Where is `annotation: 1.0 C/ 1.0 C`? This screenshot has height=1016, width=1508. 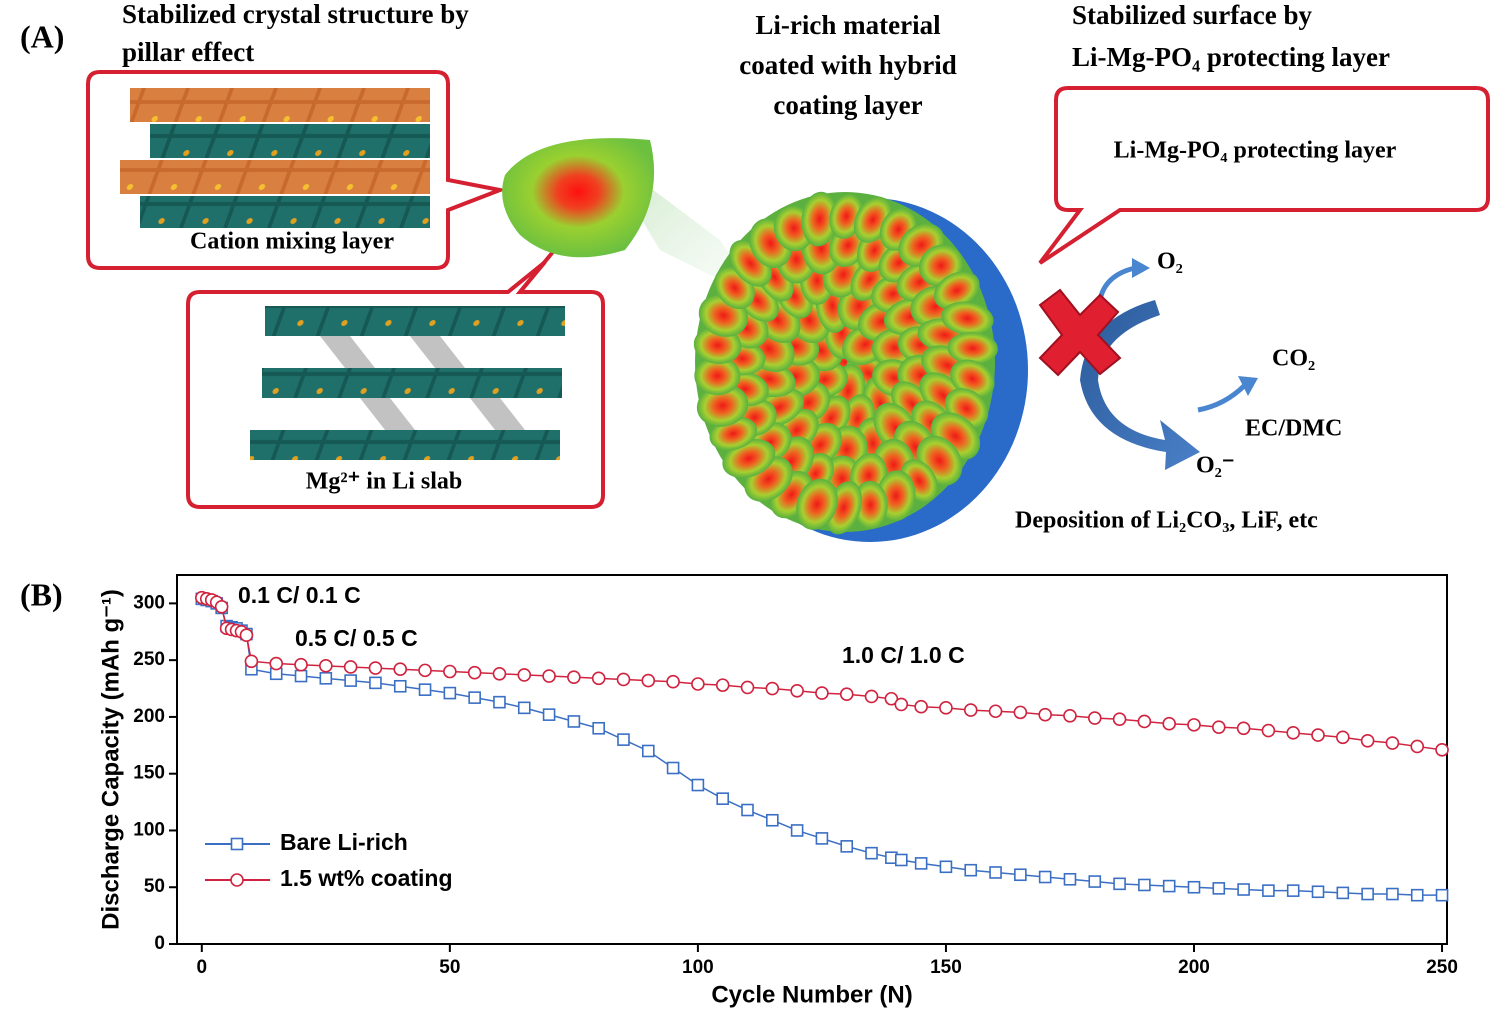
annotation: 1.0 C/ 1.0 C is located at coordinates (903, 655).